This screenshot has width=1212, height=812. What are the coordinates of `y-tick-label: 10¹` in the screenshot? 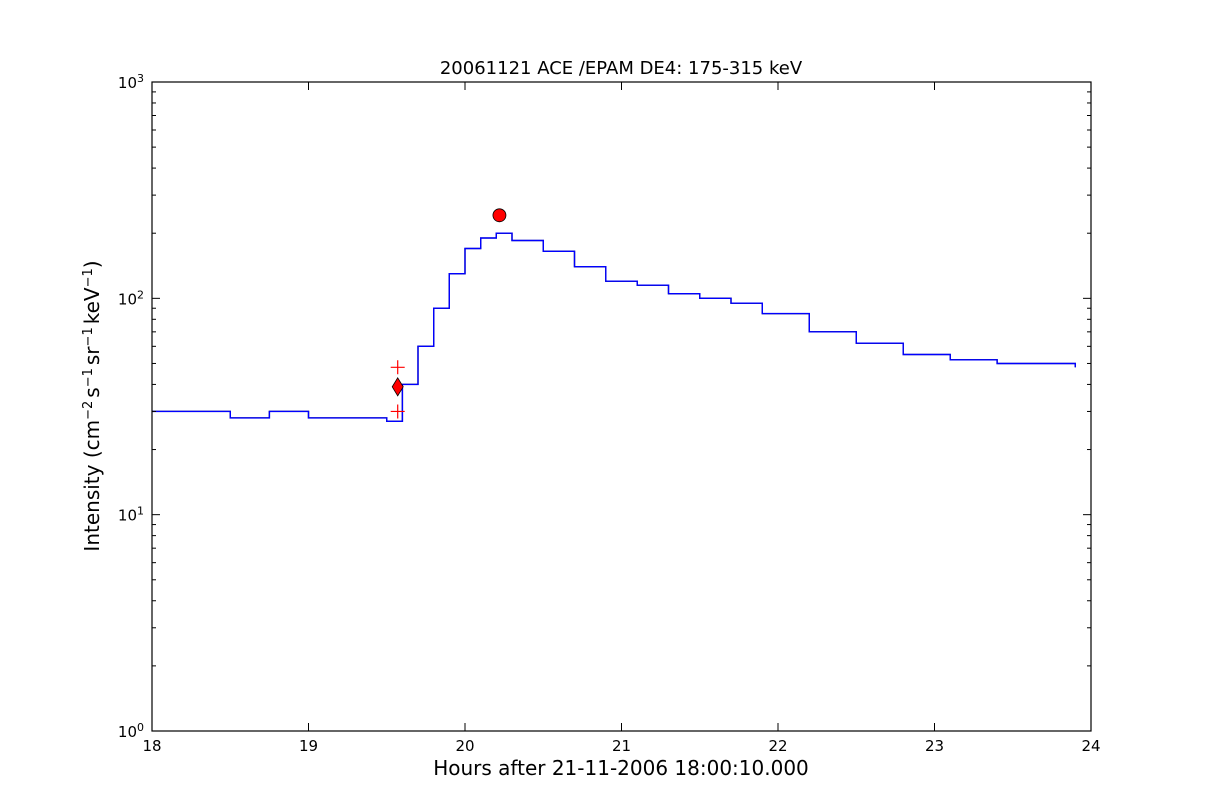 It's located at (131, 514).